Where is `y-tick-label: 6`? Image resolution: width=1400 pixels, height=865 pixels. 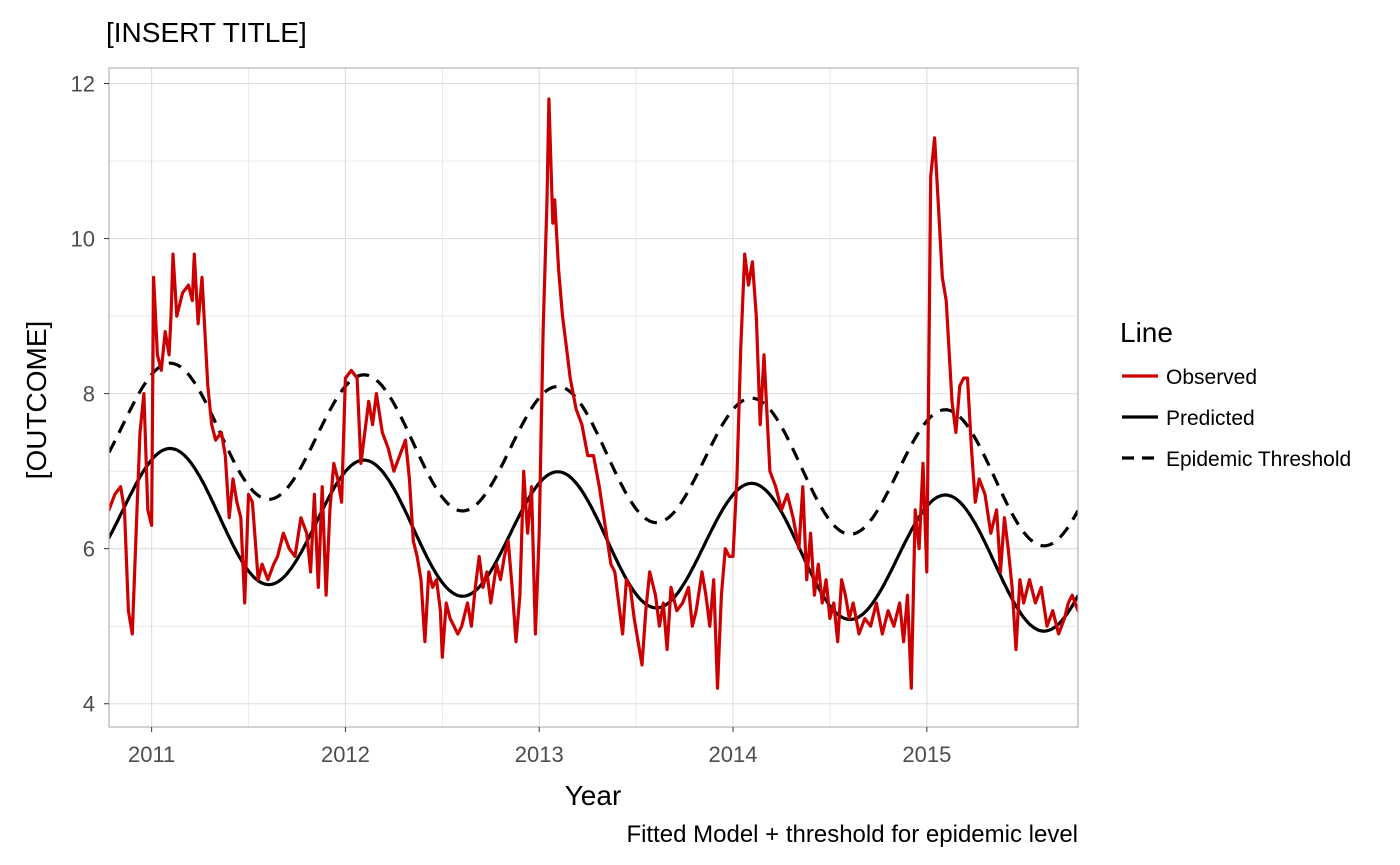
y-tick-label: 6 is located at coordinates (89, 549).